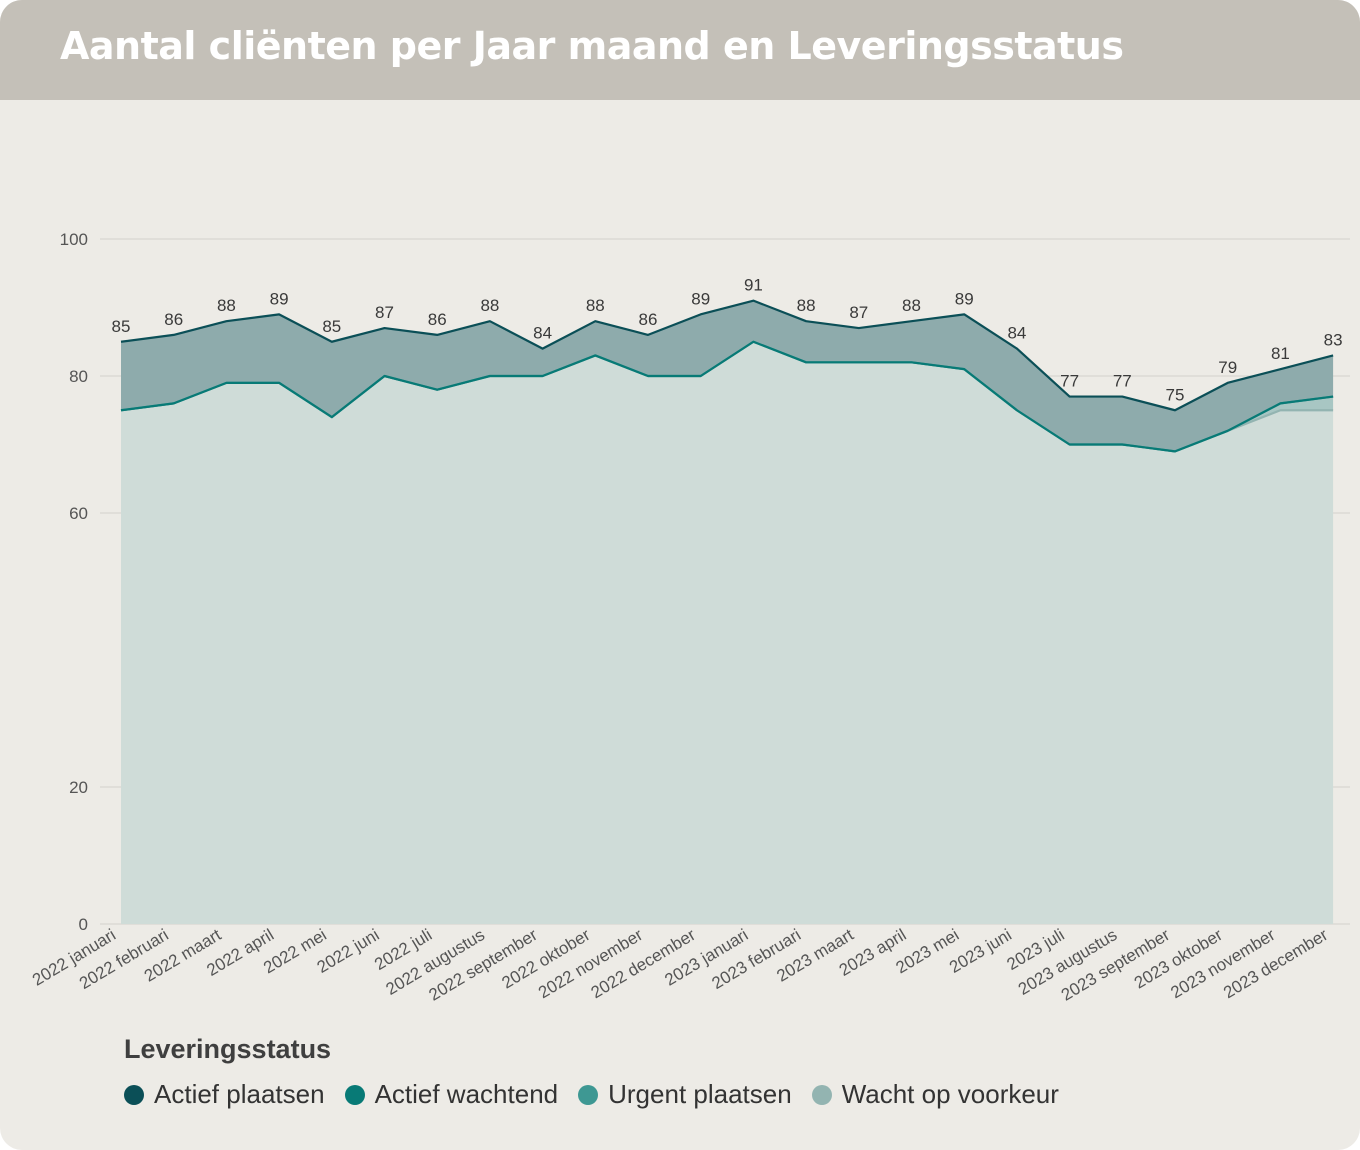 This screenshot has height=1150, width=1360. What do you see at coordinates (78, 513) in the screenshot?
I see `y-tick-label: 60` at bounding box center [78, 513].